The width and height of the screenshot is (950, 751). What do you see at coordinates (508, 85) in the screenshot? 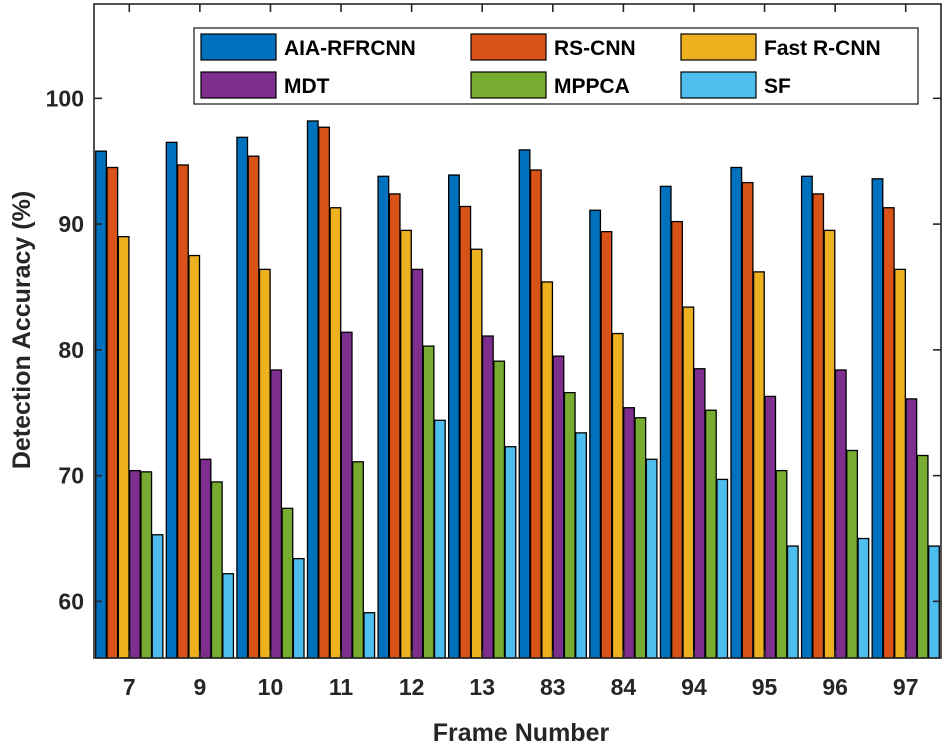
I see `legend-swatch-mppca` at bounding box center [508, 85].